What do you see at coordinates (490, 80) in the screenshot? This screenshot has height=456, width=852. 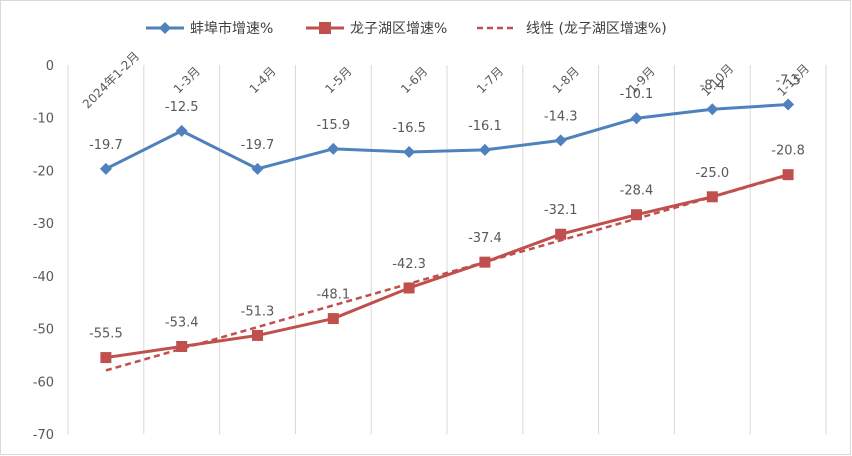 I see `x-category-label: 1-7月` at bounding box center [490, 80].